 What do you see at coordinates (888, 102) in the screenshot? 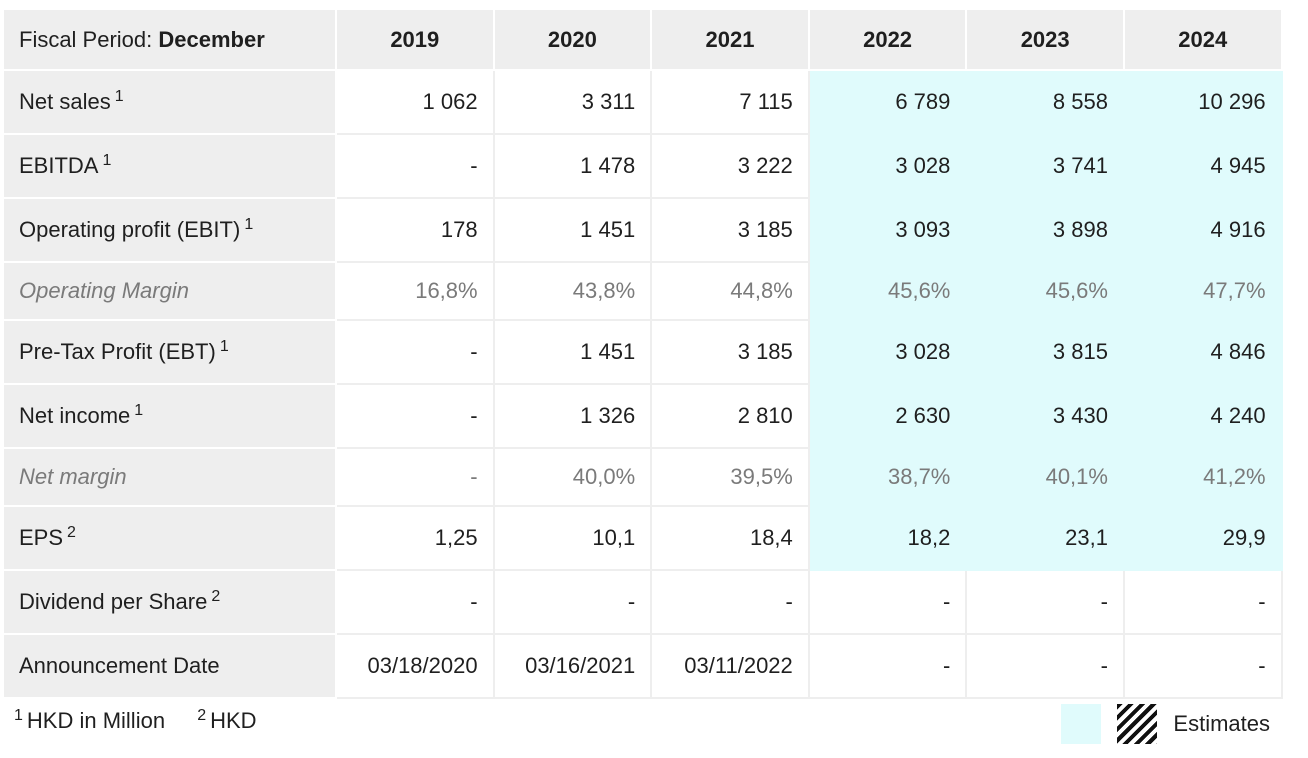
I see `table-cell: 6 789` at bounding box center [888, 102].